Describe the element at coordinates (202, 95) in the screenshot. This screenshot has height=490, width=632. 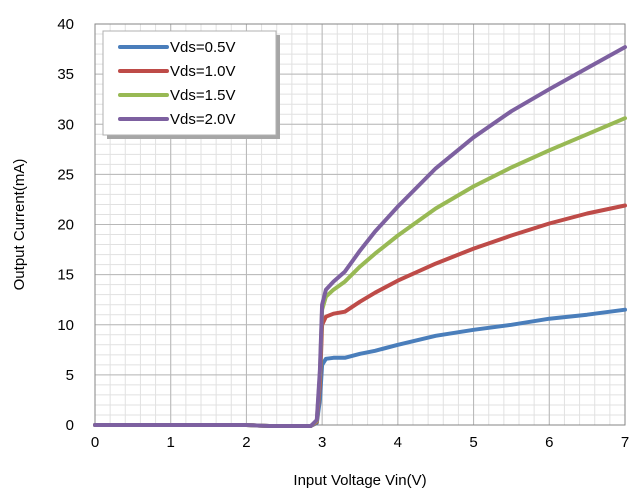
I see `legend-label: Vds=1.5V` at that location.